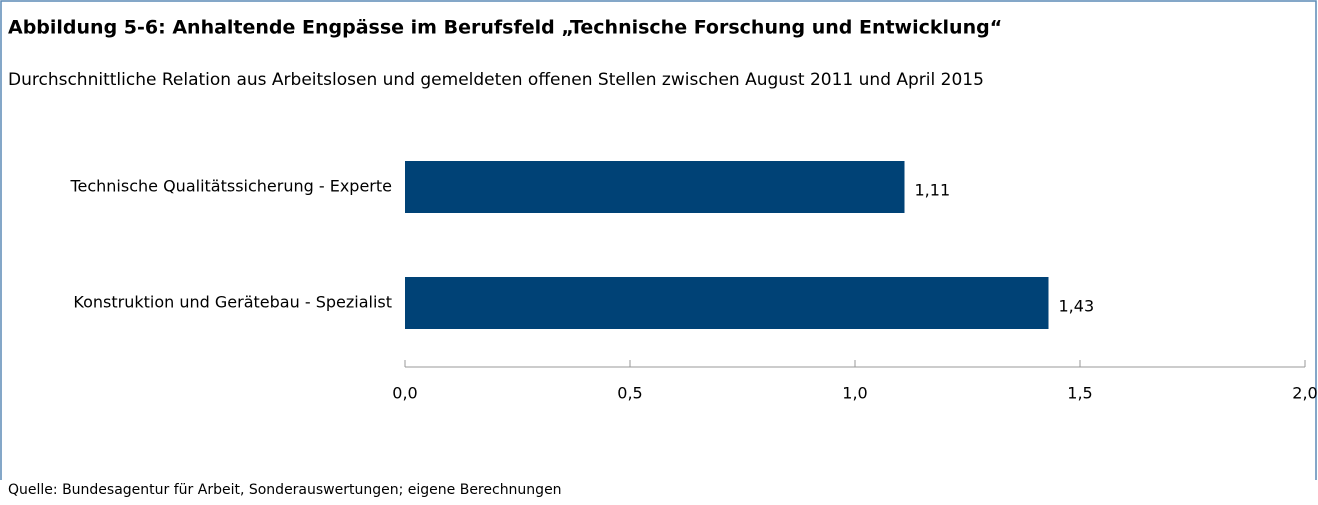  What do you see at coordinates (933, 190) in the screenshot?
I see `value-label: 1,11` at bounding box center [933, 190].